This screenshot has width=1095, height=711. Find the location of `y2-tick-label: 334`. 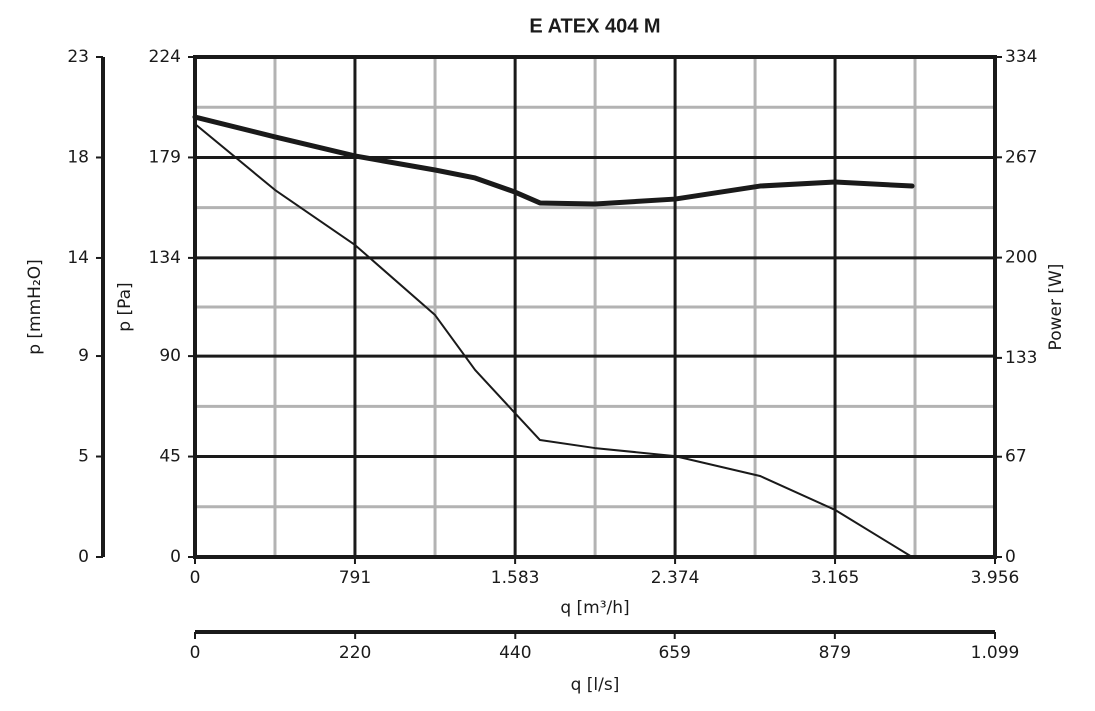

y2-tick-label: 334 is located at coordinates (1021, 57).